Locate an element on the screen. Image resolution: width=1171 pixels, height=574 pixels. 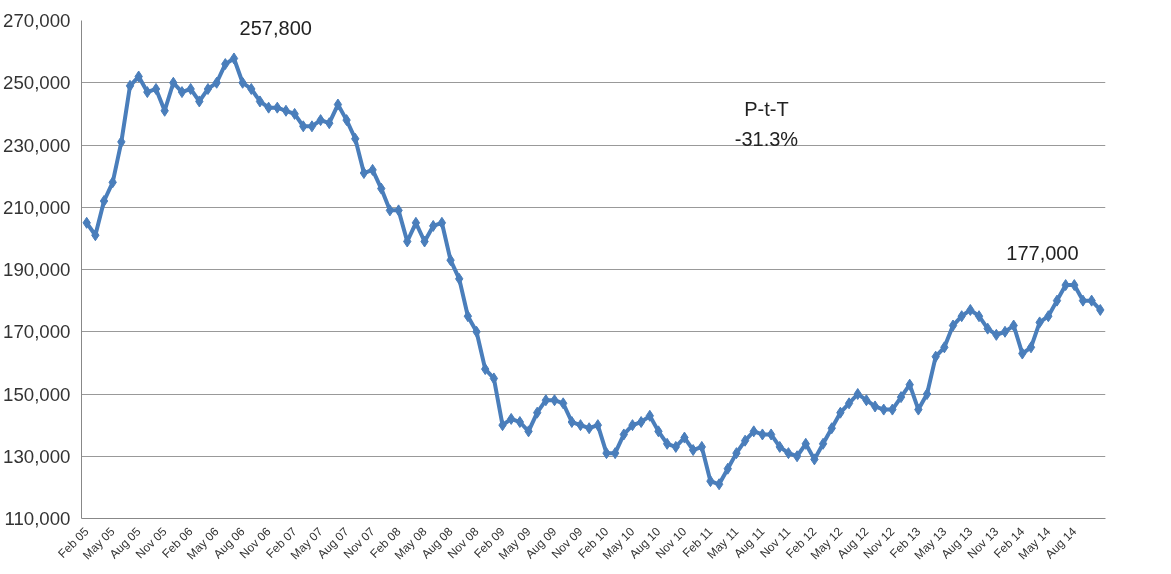
y-tick-label: 190,000 is located at coordinates (37, 269).